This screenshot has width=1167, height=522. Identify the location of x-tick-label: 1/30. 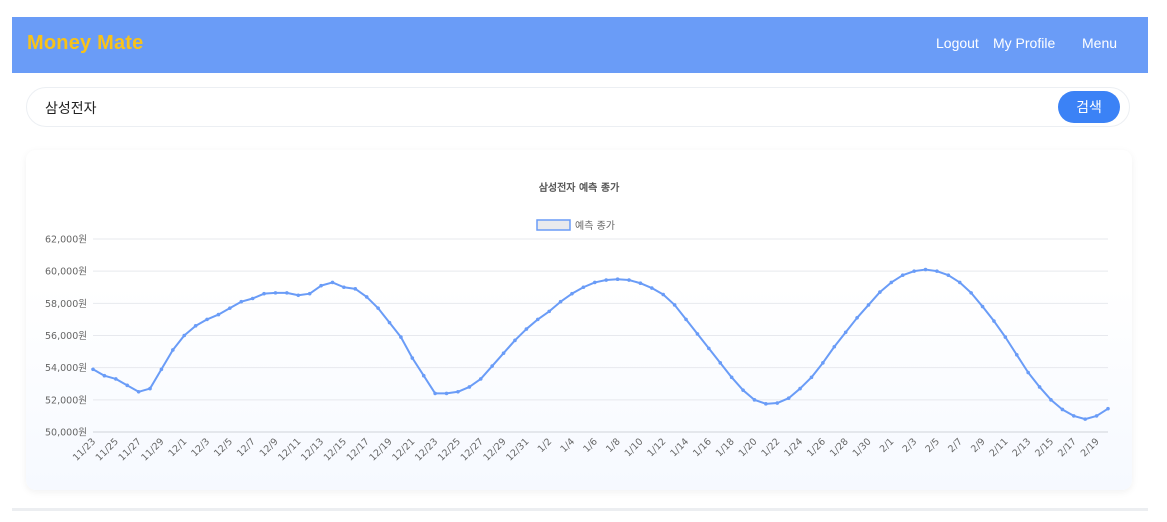
(862, 447).